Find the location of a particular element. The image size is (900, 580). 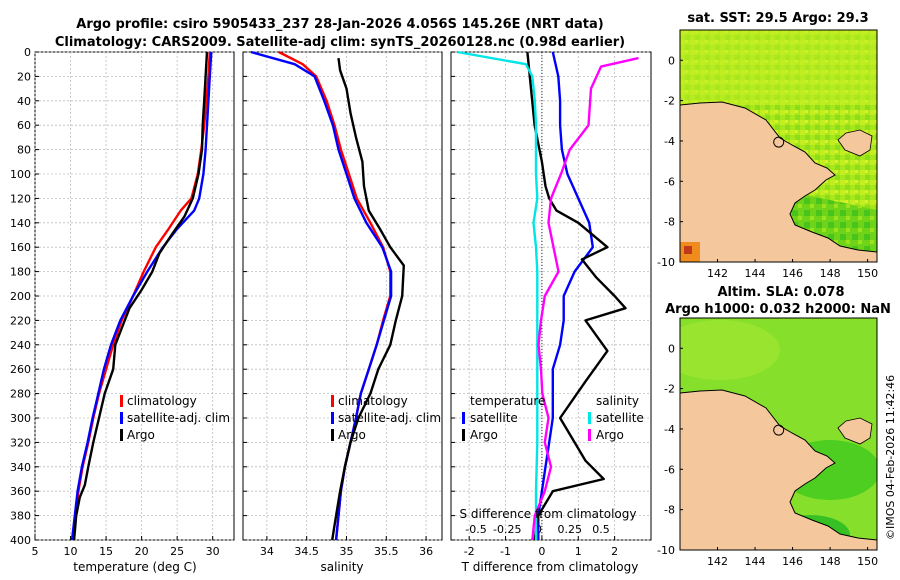

y-tick-label: 60 is located at coordinates (24, 125).